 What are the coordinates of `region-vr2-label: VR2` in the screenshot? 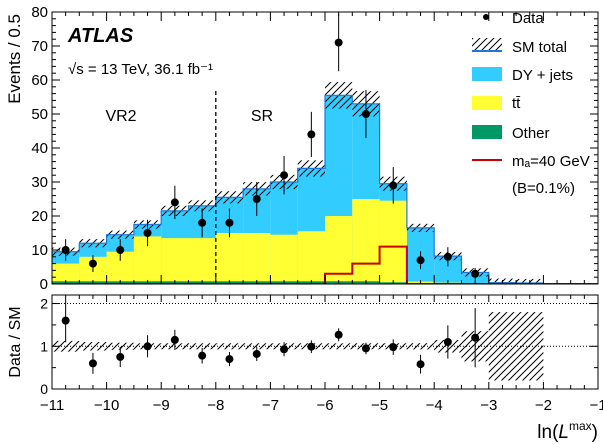 It's located at (120, 116).